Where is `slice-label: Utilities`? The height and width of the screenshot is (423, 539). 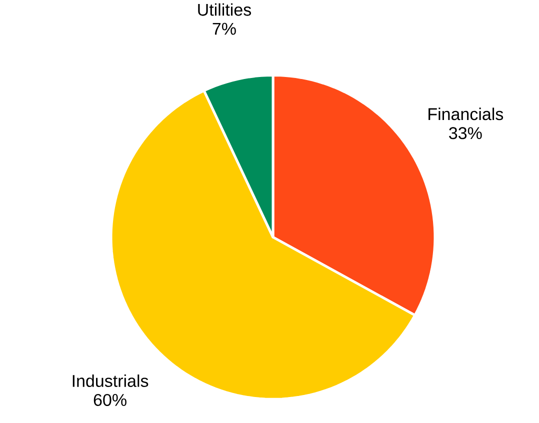
slice-label: Utilities is located at coordinates (225, 9).